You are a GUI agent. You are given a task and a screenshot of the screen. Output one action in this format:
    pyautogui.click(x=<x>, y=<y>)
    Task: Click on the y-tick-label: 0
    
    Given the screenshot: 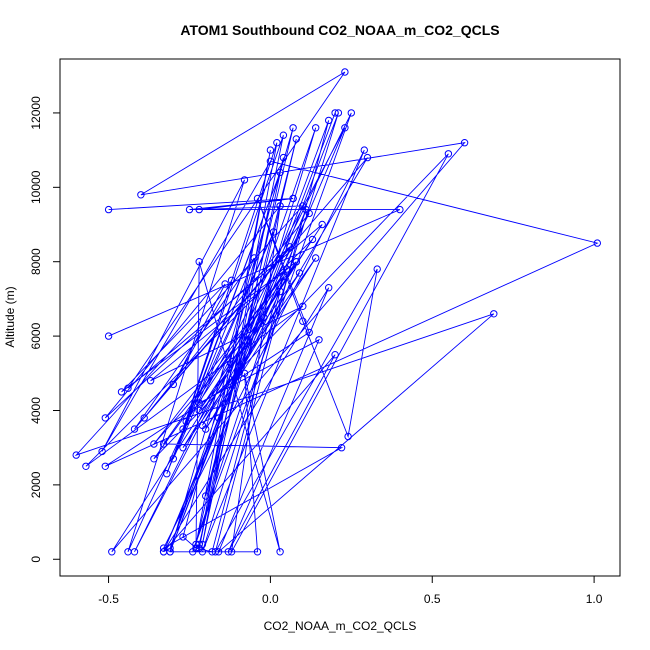 What is the action you would take?
    pyautogui.click(x=36, y=559)
    